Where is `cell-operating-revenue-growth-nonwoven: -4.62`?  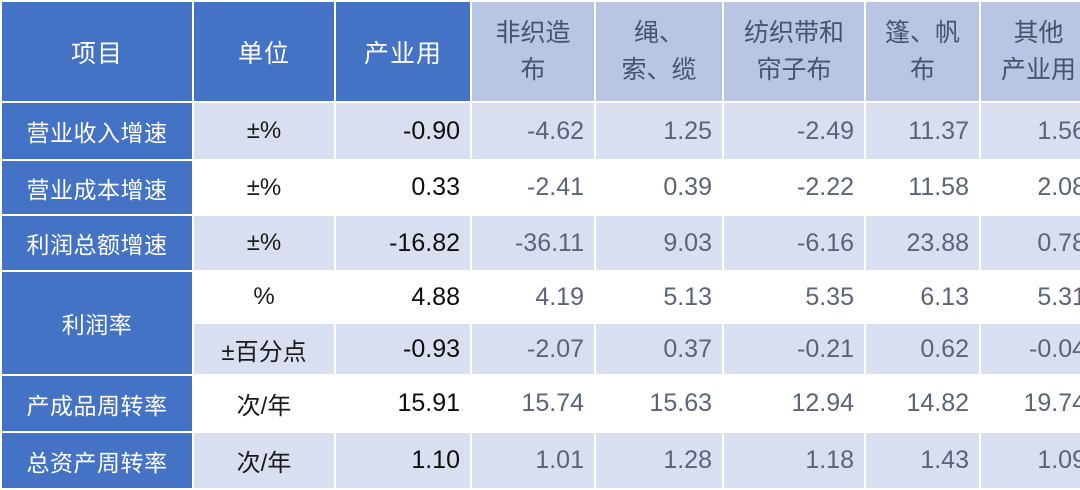
cell-operating-revenue-growth-nonwoven: -4.62 is located at coordinates (533, 131).